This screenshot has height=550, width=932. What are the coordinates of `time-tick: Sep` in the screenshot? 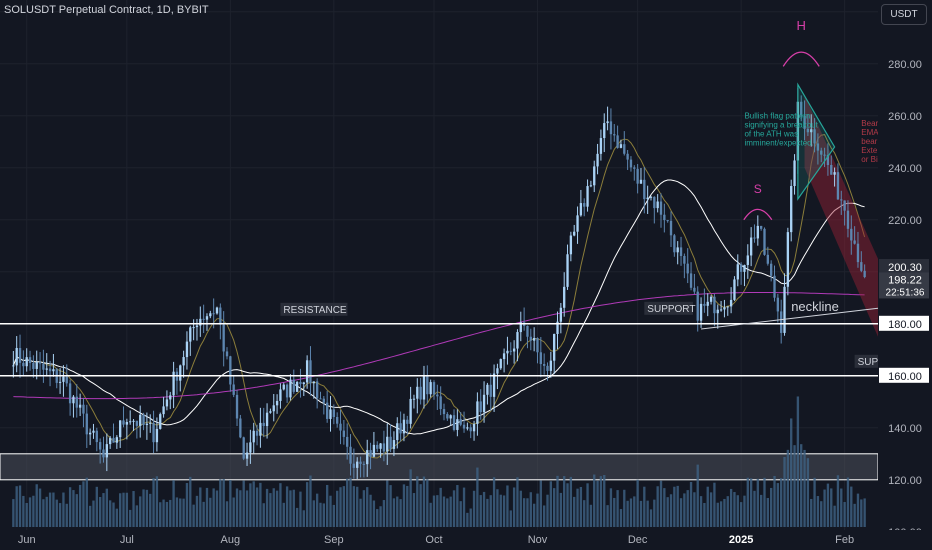 It's located at (334, 540).